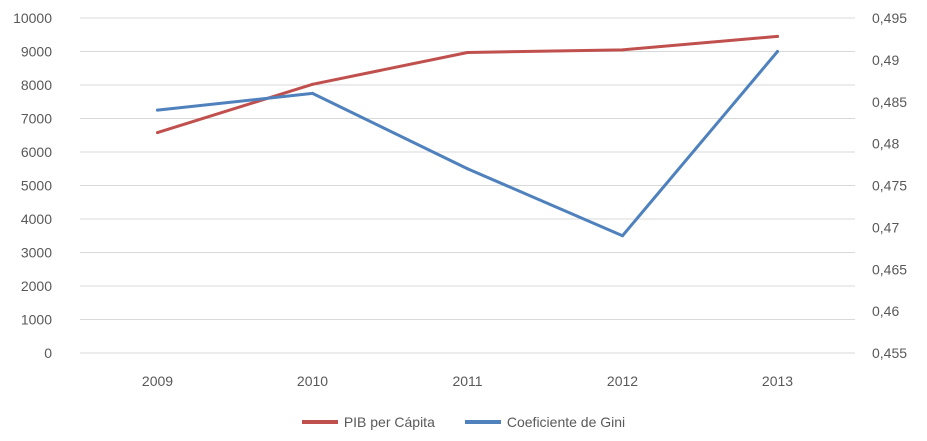  Describe the element at coordinates (777, 381) in the screenshot. I see `x-tick-label: 2013` at that location.